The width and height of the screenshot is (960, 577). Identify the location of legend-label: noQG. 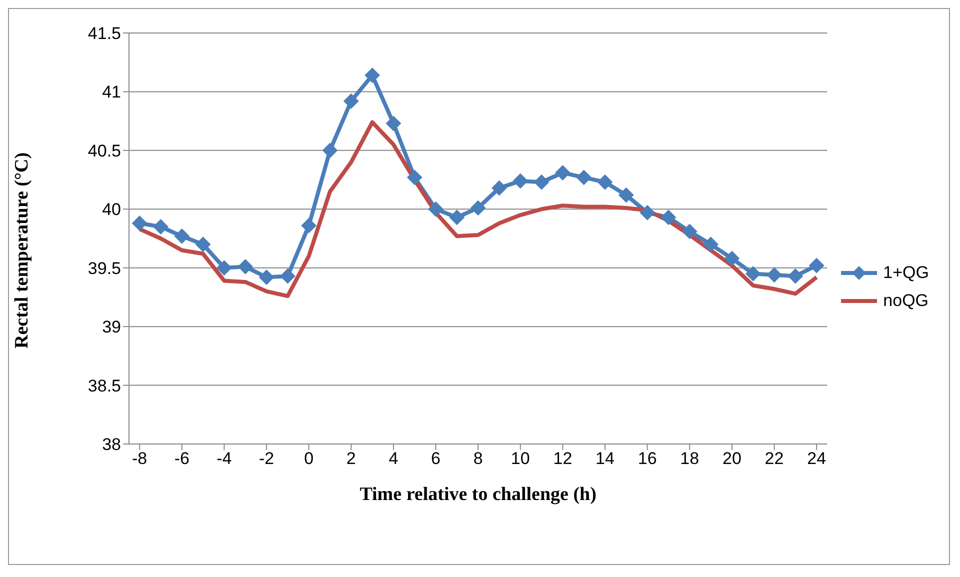
(906, 300).